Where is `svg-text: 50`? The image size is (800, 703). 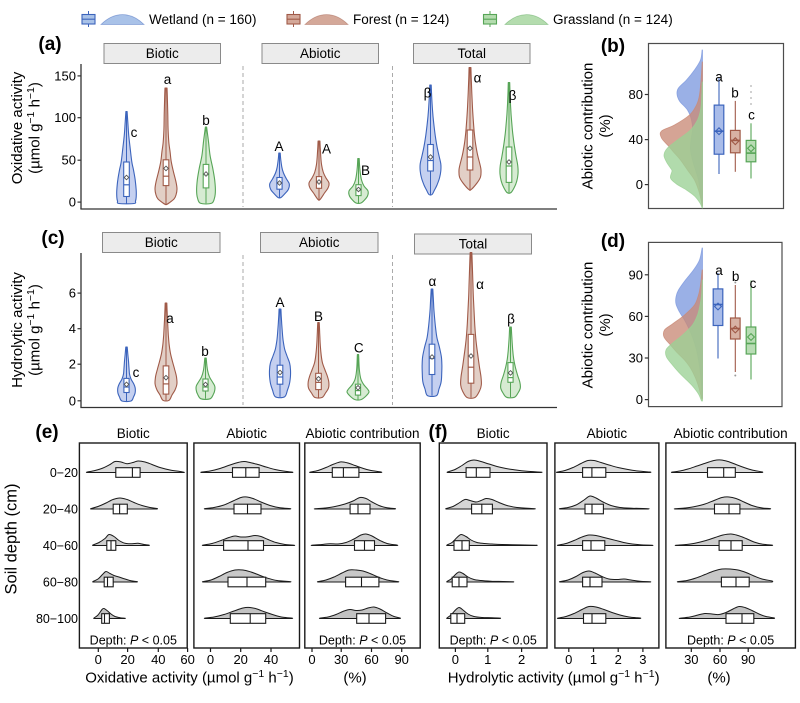
svg-text: 50 is located at coordinates (69, 160).